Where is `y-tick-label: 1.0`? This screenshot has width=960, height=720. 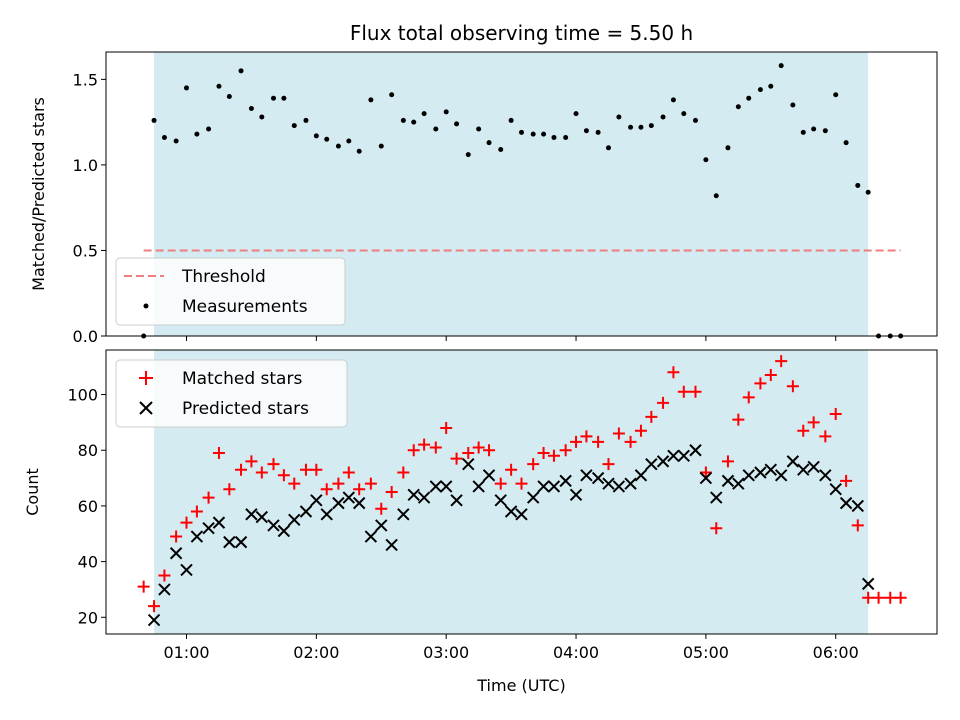
y-tick-label: 1.0 is located at coordinates (85, 165).